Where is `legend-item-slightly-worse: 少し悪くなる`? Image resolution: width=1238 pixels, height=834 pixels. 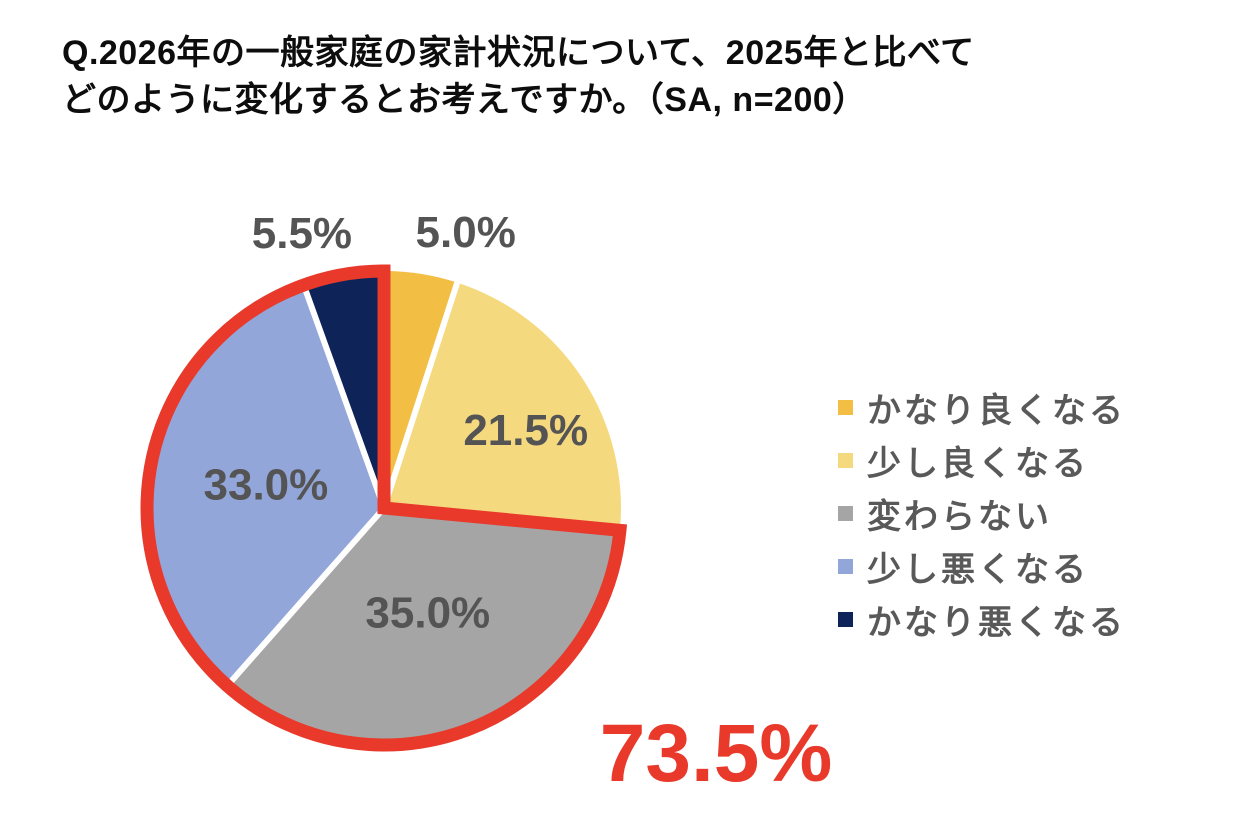 legend-item-slightly-worse: 少し悪くなる is located at coordinates (982, 566).